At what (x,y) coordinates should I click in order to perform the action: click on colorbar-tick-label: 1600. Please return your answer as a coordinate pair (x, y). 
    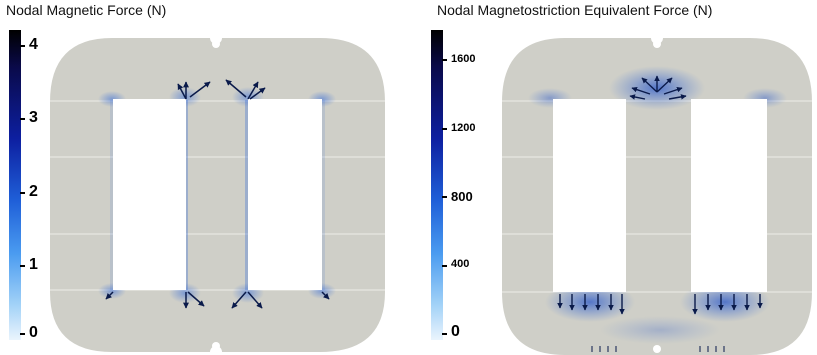
    Looking at the image, I should click on (463, 59).